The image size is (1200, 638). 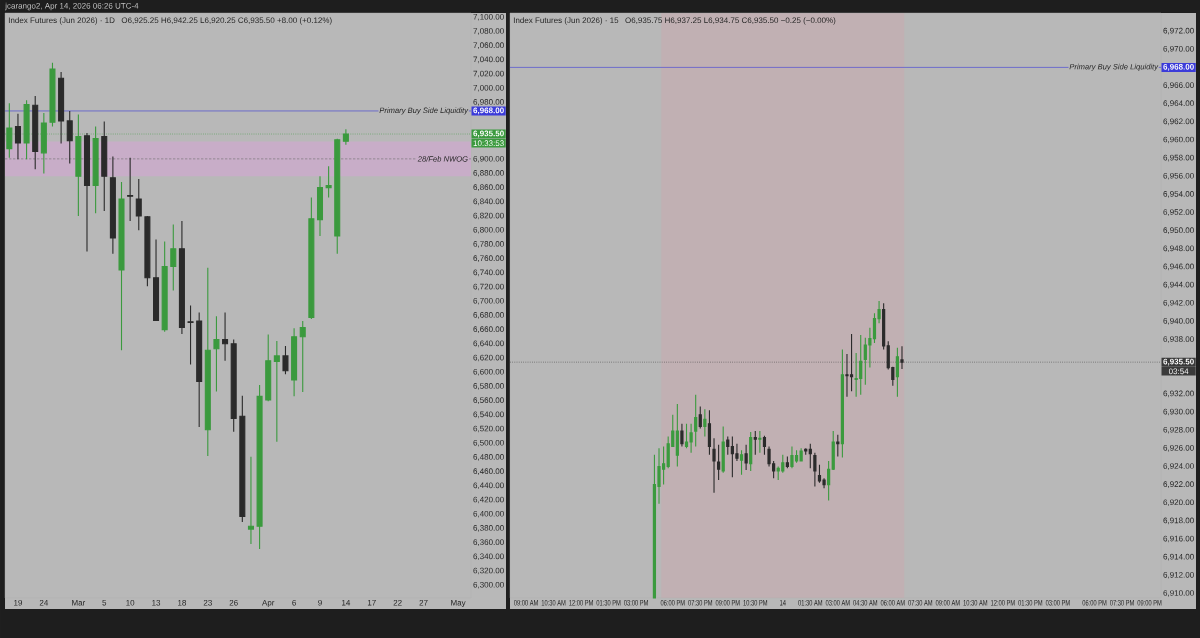 What do you see at coordinates (488, 443) in the screenshot?
I see `y-tick-label: 6,500.00` at bounding box center [488, 443].